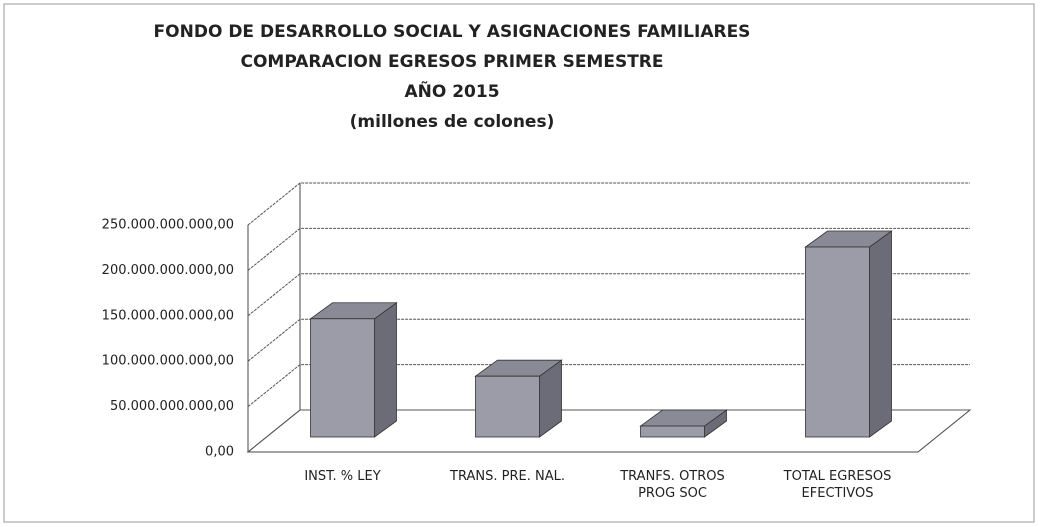 The image size is (1040, 527). Describe the element at coordinates (672, 485) in the screenshot. I see `x-tick-label: TRANFS. OTROS PROG SOC` at that location.